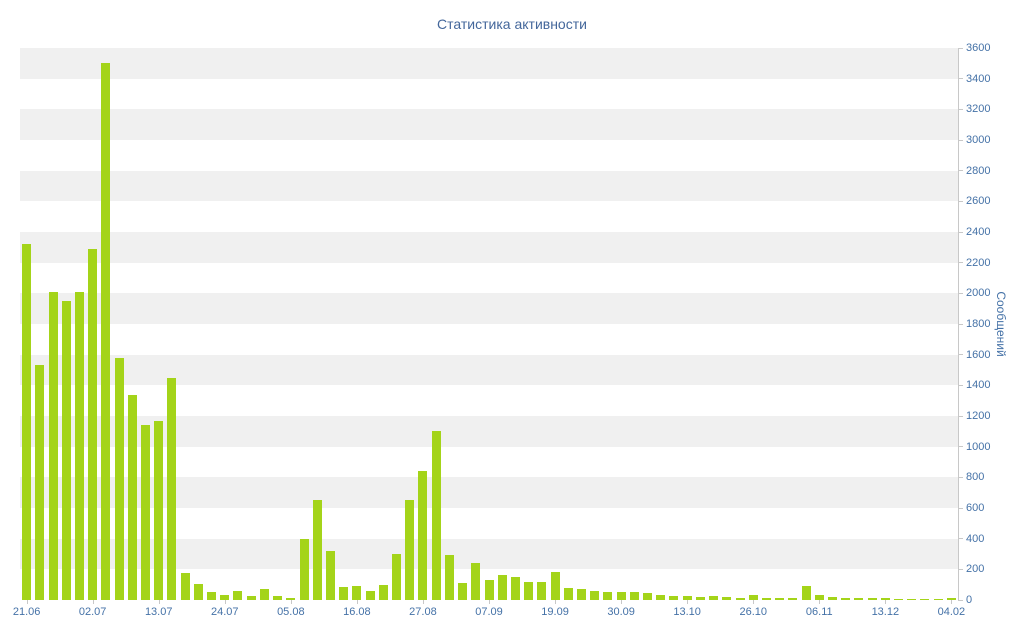 This screenshot has height=640, width=1024. I want to click on y-tick-label: 3400, so click(978, 78).